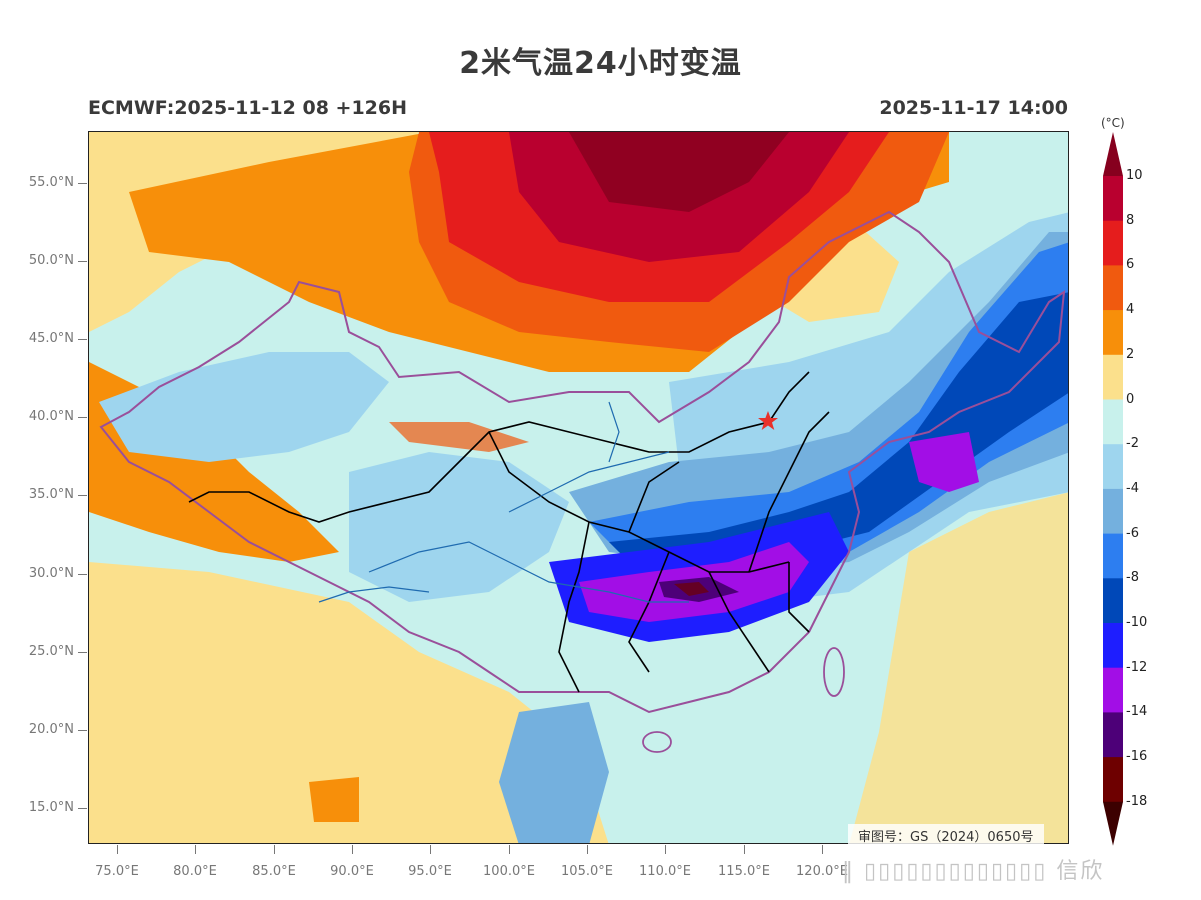  Describe the element at coordinates (51, 573) in the screenshot. I see `lat-label-30: 30.0°N` at that location.